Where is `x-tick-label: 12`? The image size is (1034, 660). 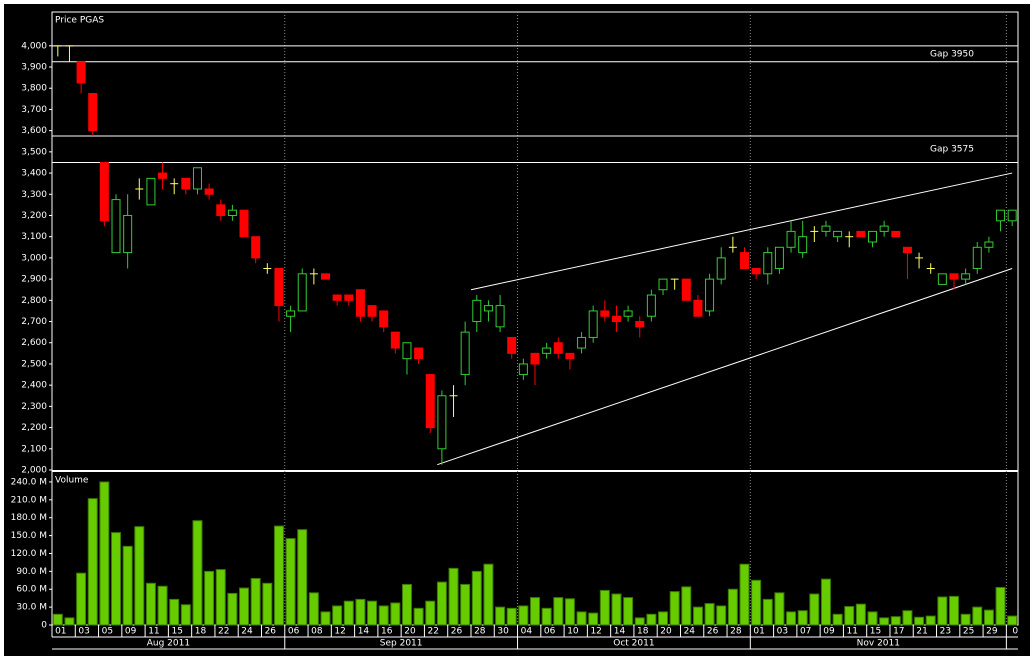 x-tick-label: 12 is located at coordinates (339, 632).